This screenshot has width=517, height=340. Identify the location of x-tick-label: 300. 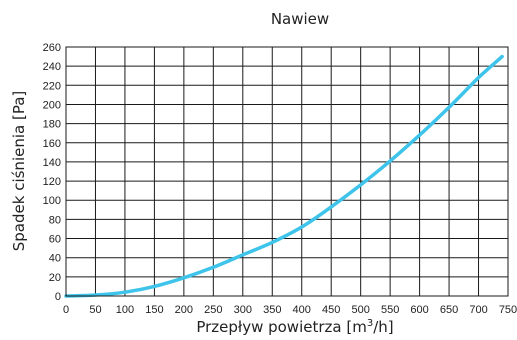
(243, 310).